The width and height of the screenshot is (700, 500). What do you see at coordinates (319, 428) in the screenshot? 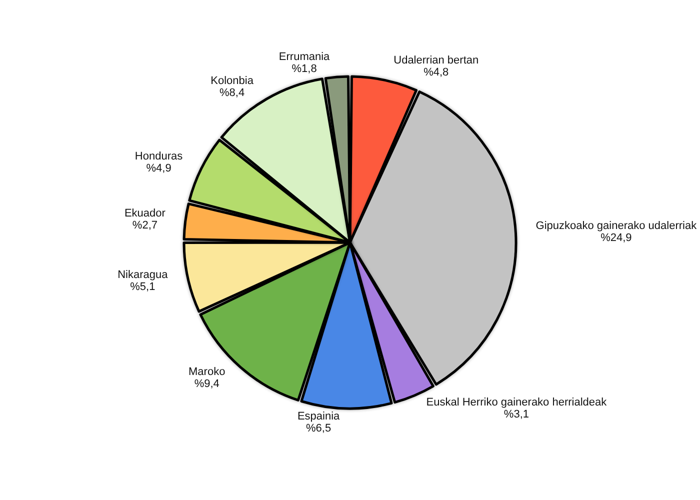
I see `data-label: %6,5` at bounding box center [319, 428].